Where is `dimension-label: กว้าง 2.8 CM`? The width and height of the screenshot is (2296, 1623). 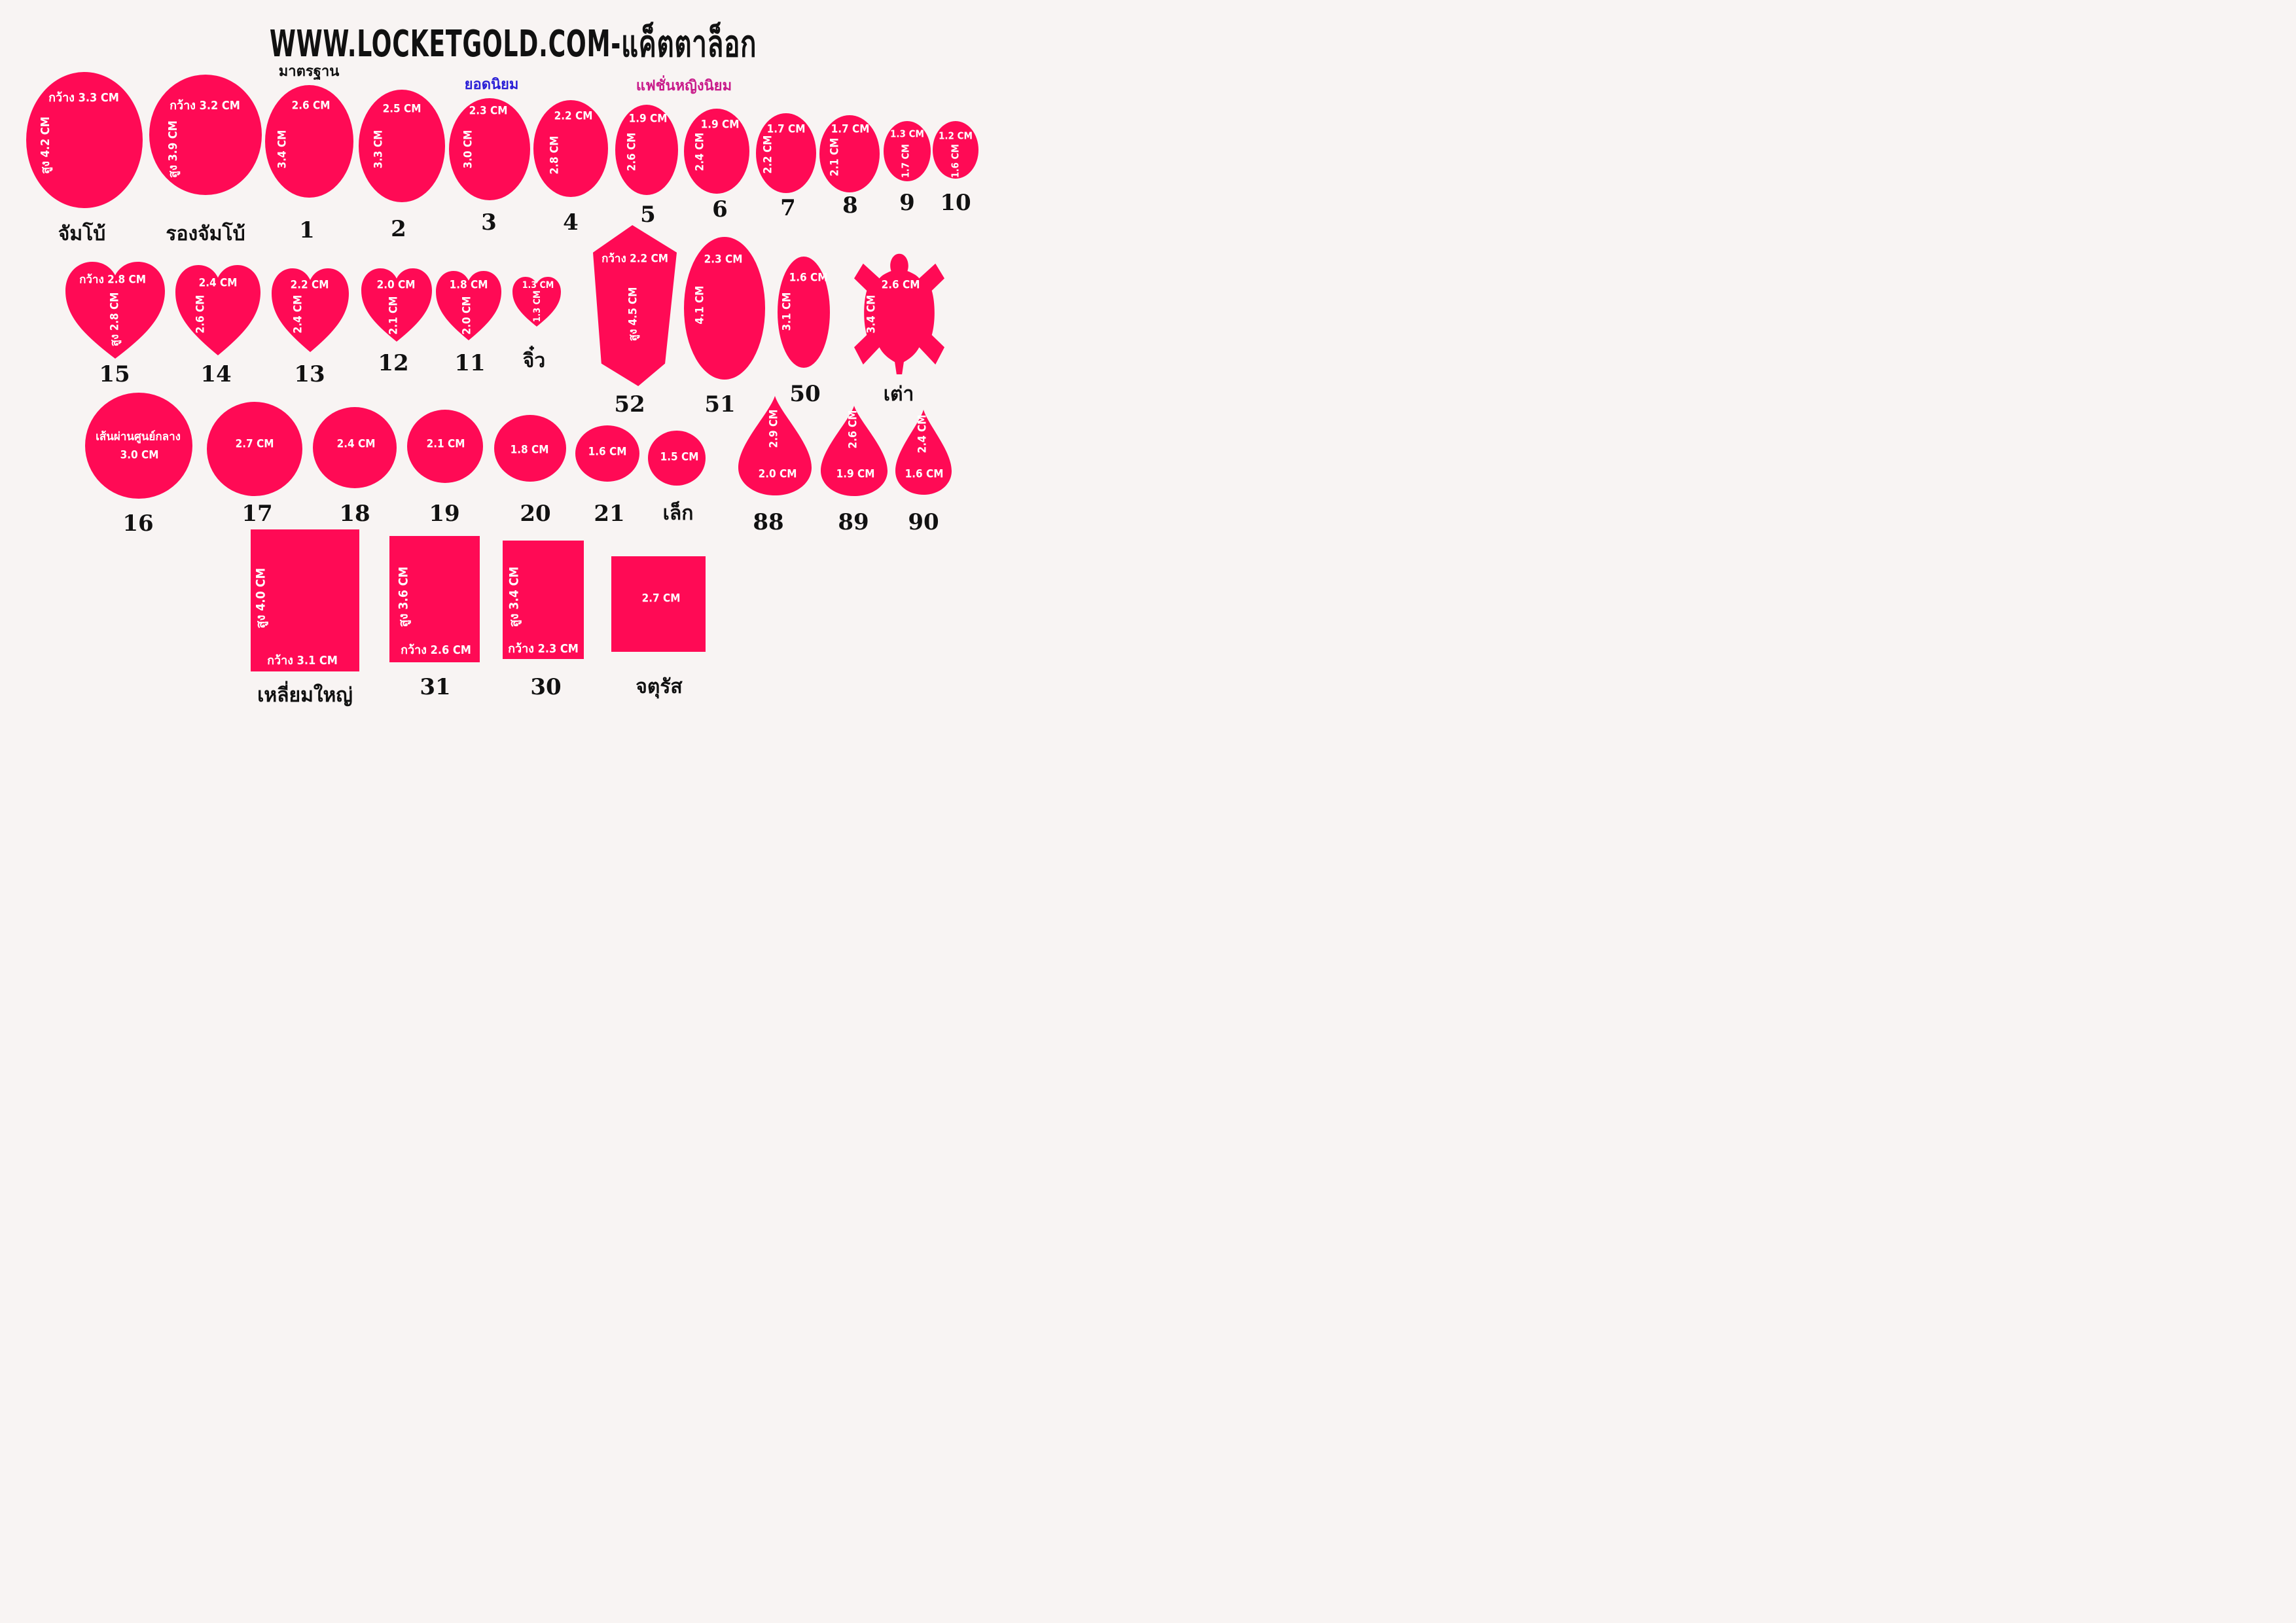
dimension-label: กว้าง 2.8 CM is located at coordinates (112, 280).